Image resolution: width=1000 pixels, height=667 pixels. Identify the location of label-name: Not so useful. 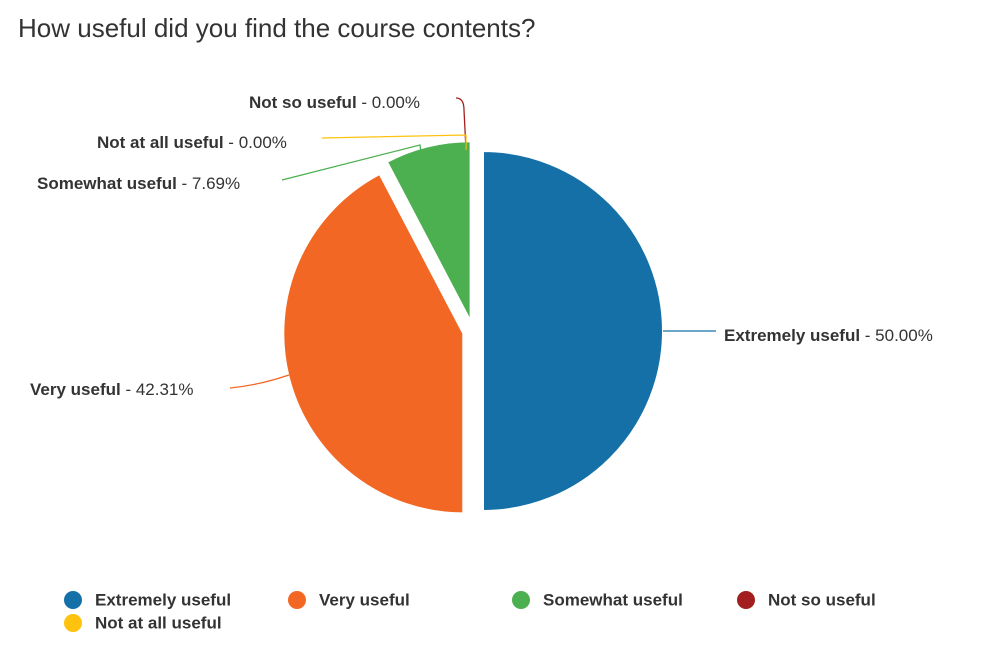
(303, 102).